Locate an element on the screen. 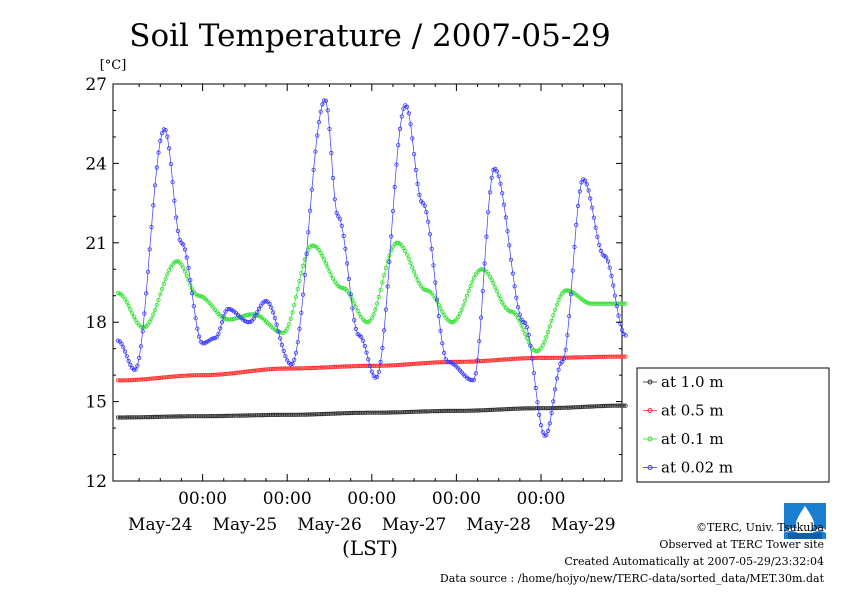 The image size is (842, 595). legend-swatch-marker is located at coordinates (650, 467).